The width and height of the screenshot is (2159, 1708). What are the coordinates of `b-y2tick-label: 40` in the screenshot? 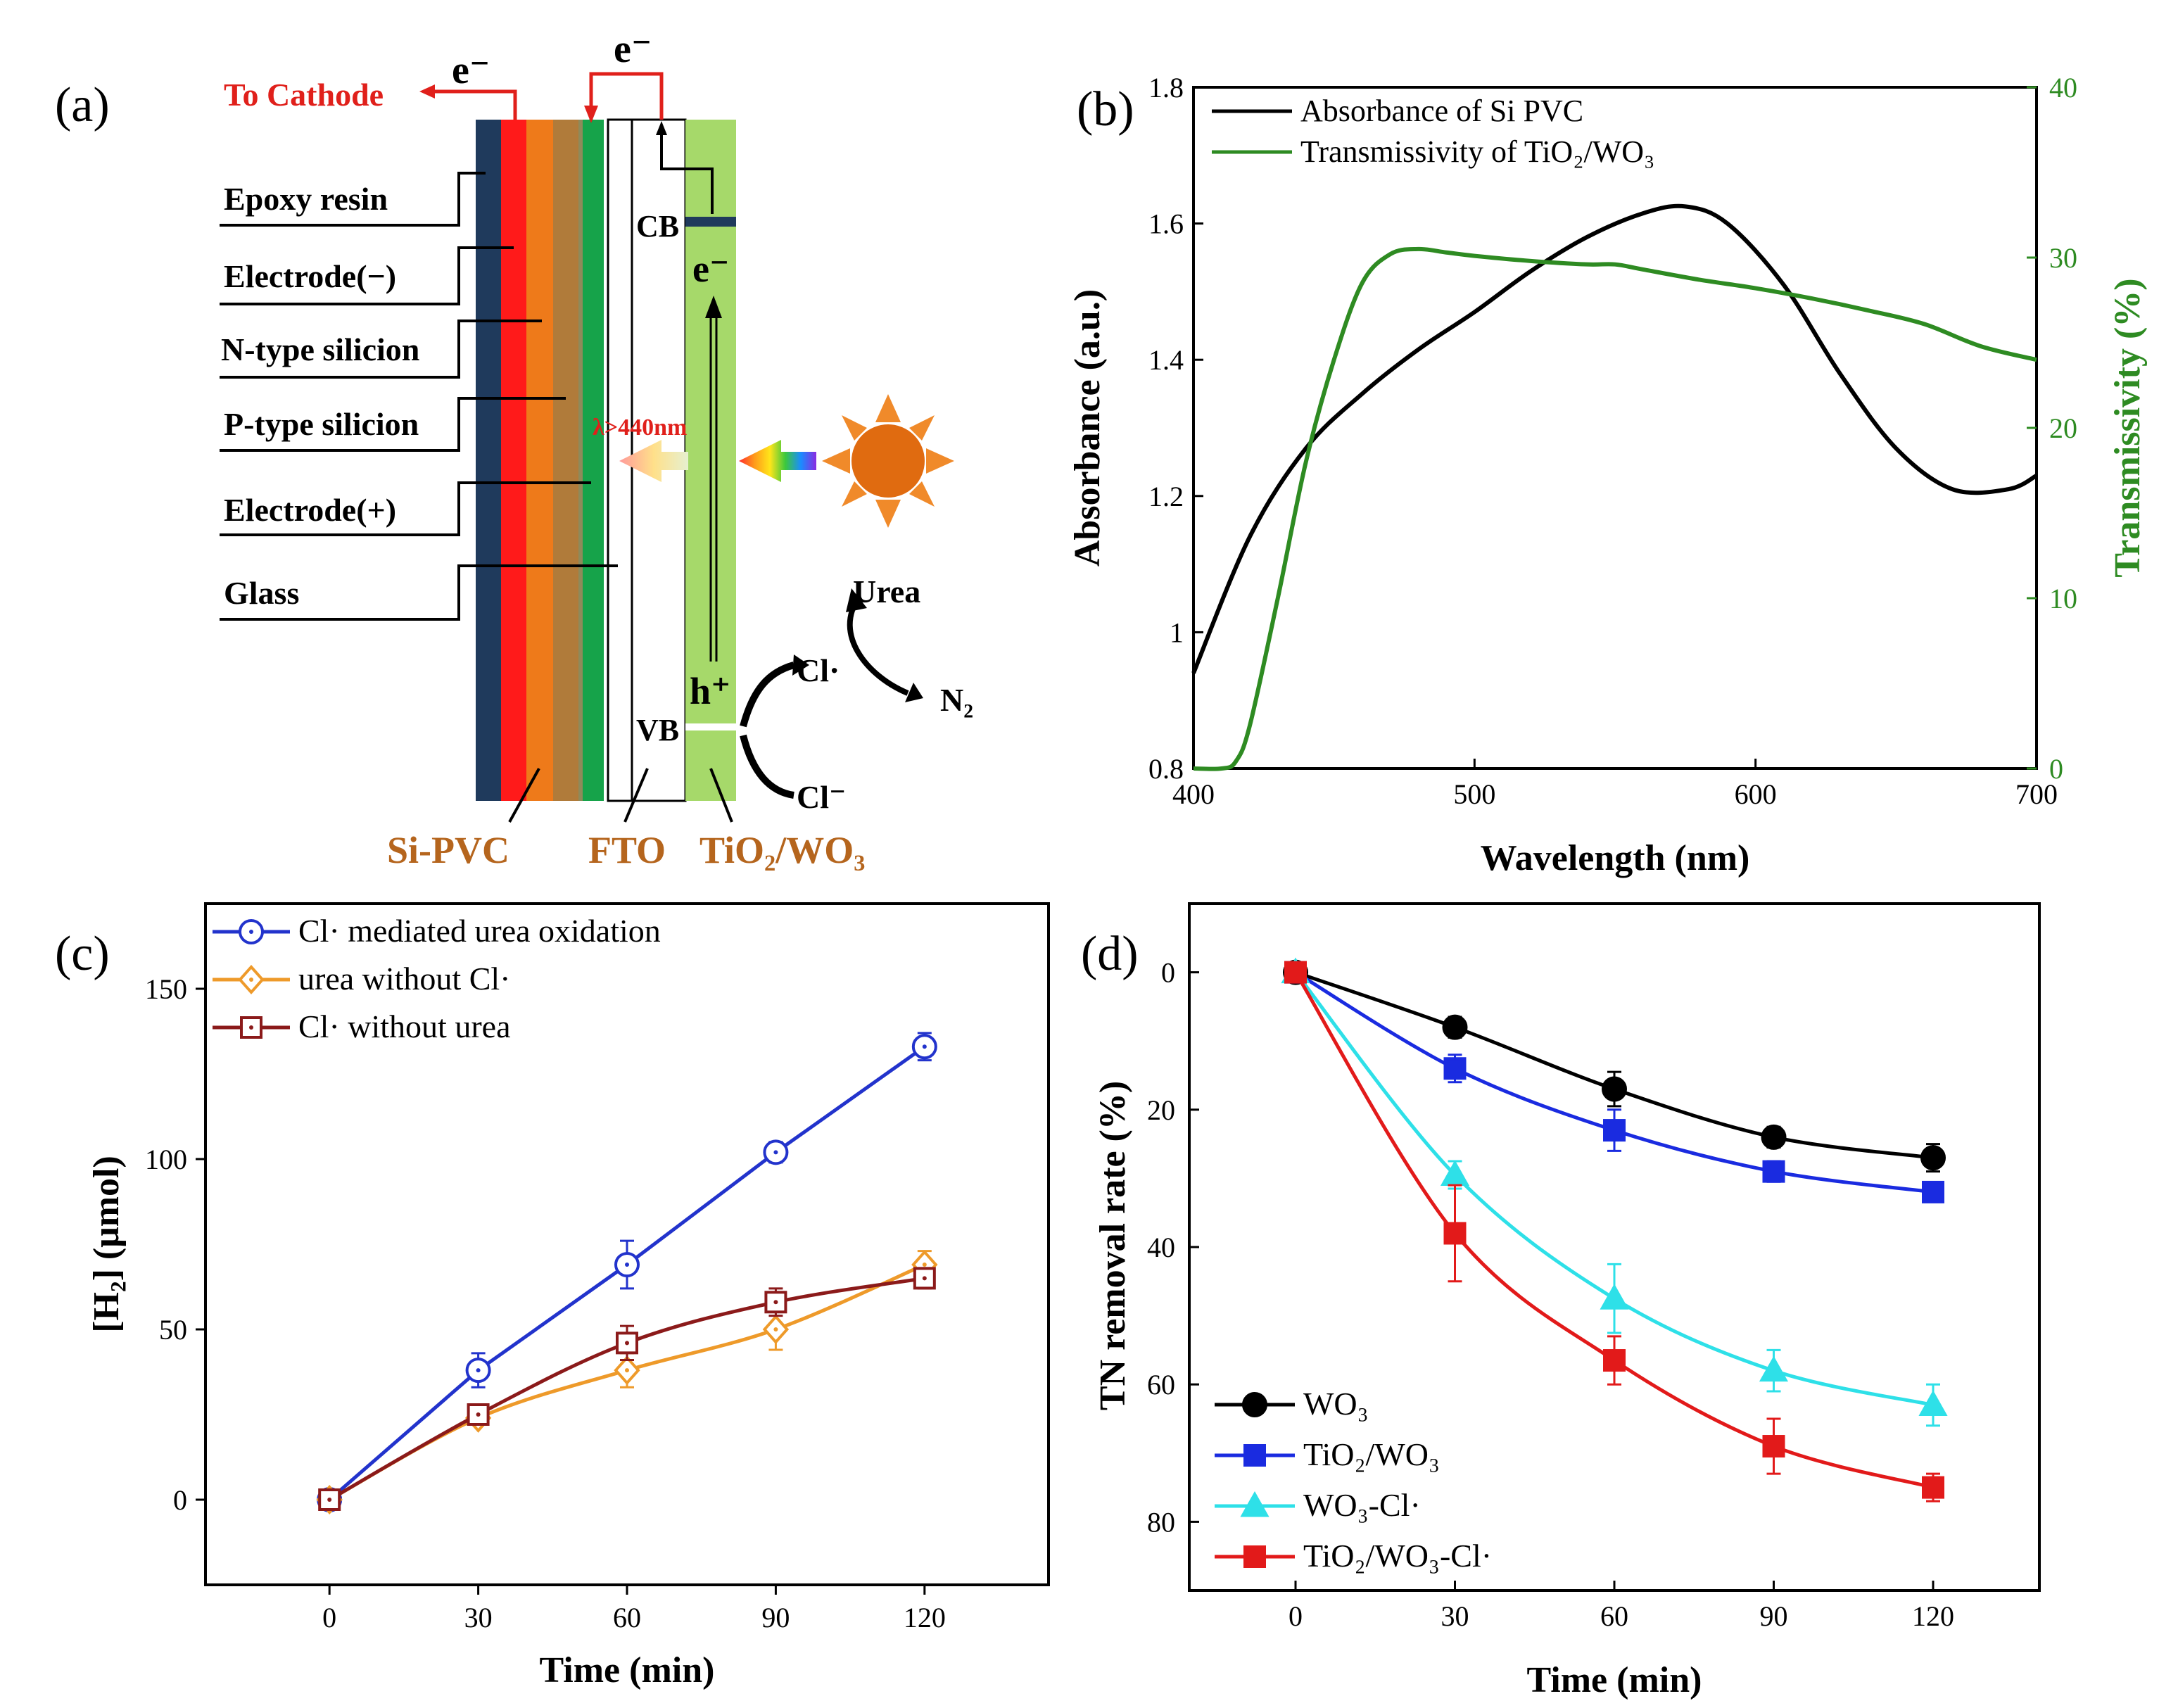 It's located at (2063, 87).